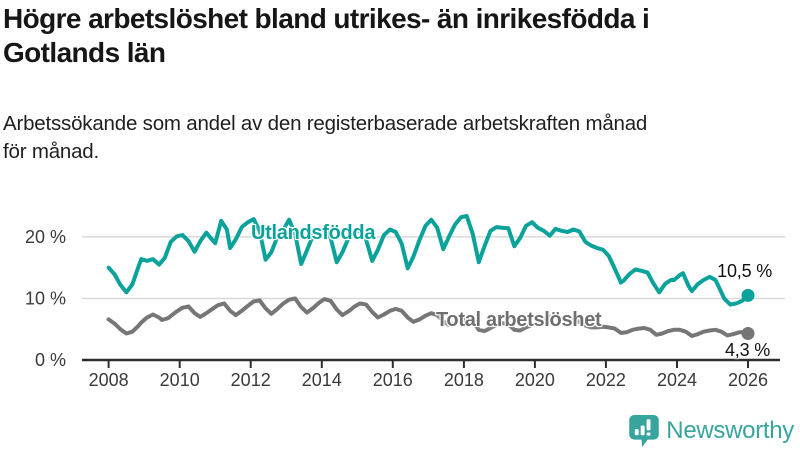 The height and width of the screenshot is (450, 800). What do you see at coordinates (744, 271) in the screenshot?
I see `end-value-label-utlandsfodda: 10,5 %` at bounding box center [744, 271].